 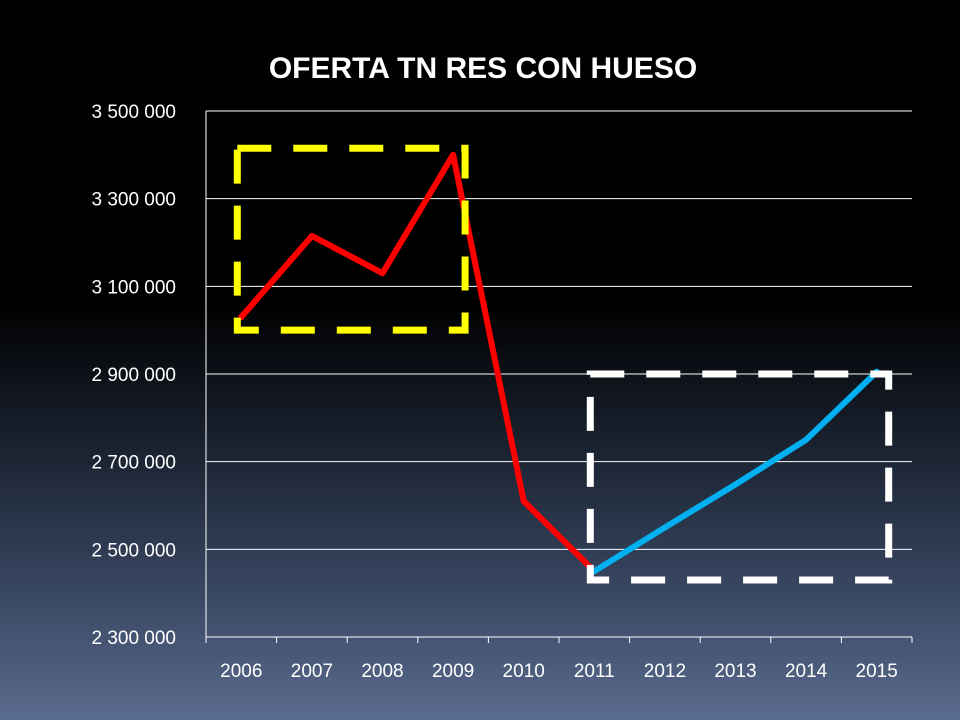 I want to click on y-tick-label: 2 300 000, so click(x=133, y=638).